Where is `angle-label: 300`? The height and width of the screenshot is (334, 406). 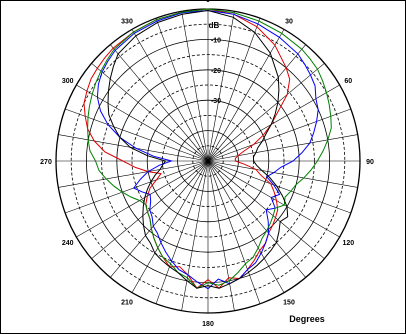
angle-label: 300 is located at coordinates (68, 81).